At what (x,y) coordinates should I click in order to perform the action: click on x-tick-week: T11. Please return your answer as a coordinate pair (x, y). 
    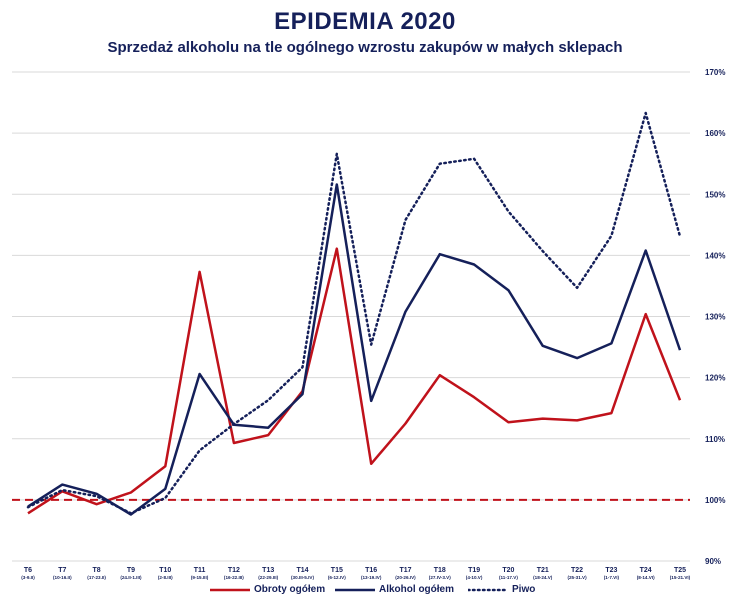
    Looking at the image, I should click on (200, 570).